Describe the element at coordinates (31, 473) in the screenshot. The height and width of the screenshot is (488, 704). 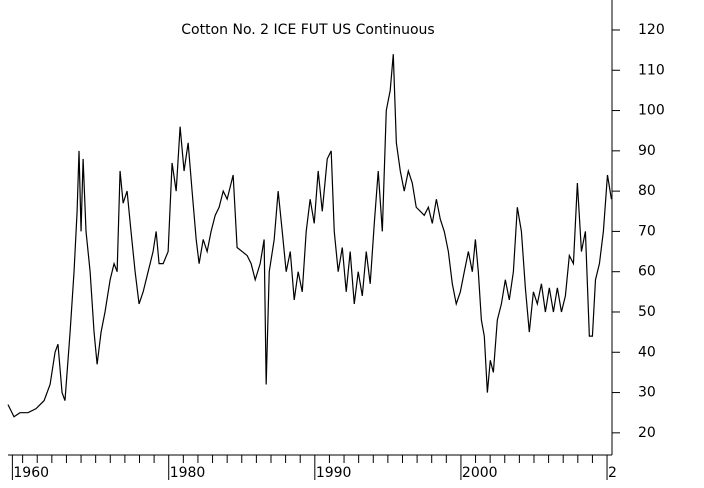
I see `x-tick-label: 1960` at that location.